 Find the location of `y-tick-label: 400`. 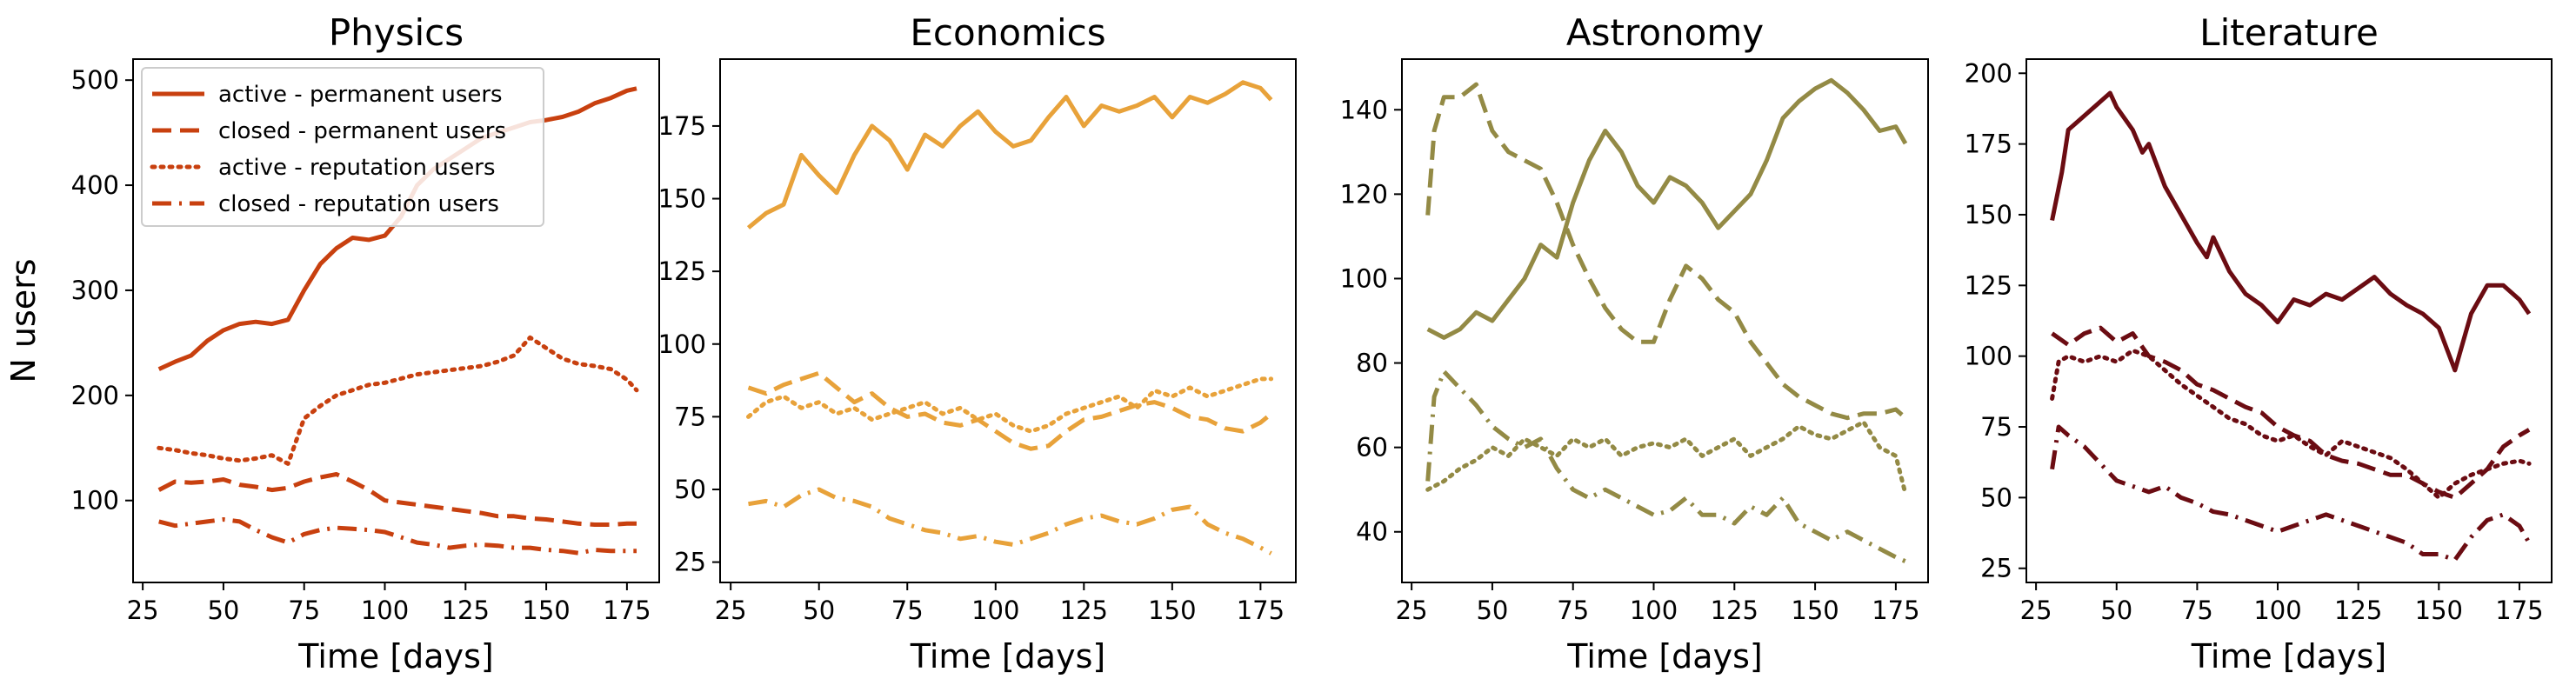

y-tick-label: 400 is located at coordinates (95, 185).